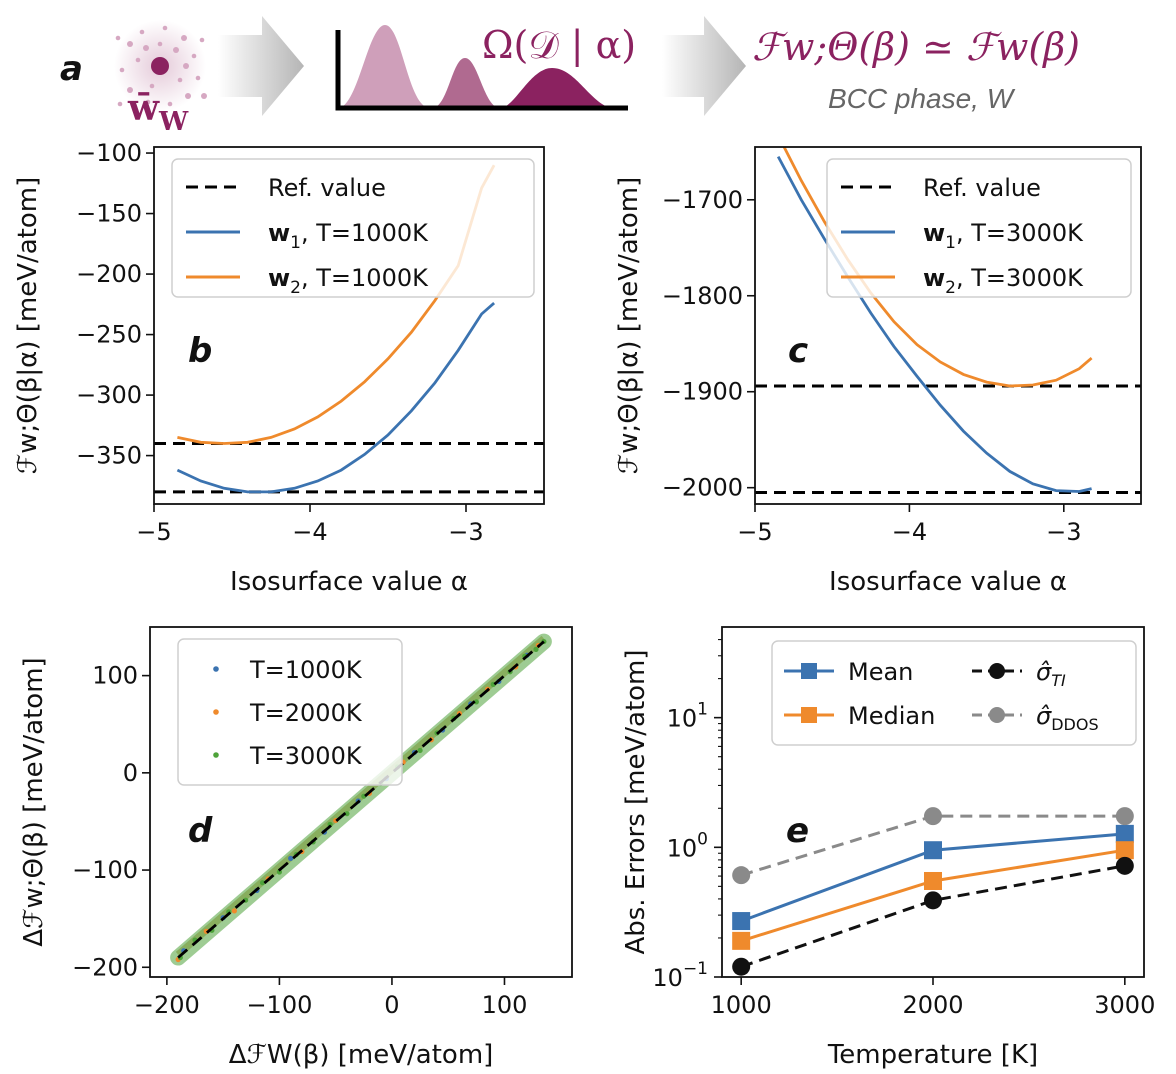  Describe the element at coordinates (173, 122) in the screenshot. I see `weights-subscript: W` at that location.